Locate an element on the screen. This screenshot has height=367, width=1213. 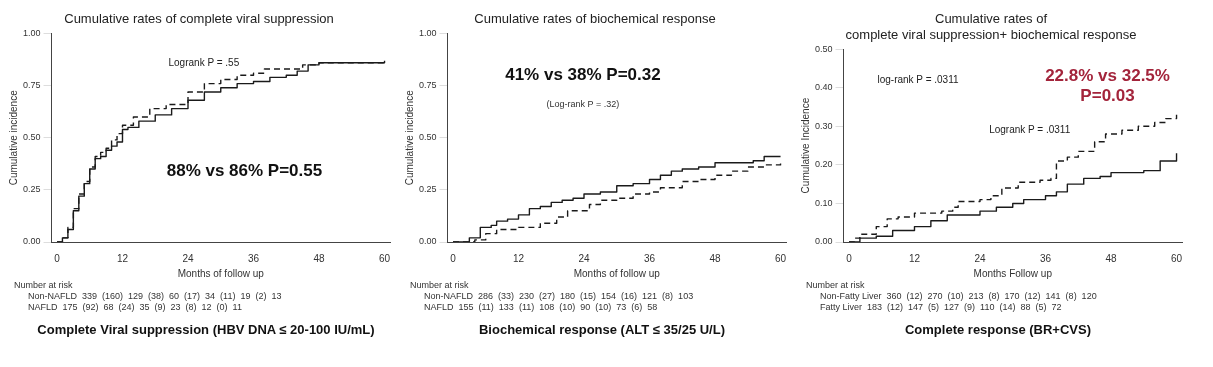
text: Complete response (BR+CVS) is located at coordinates (998, 329).